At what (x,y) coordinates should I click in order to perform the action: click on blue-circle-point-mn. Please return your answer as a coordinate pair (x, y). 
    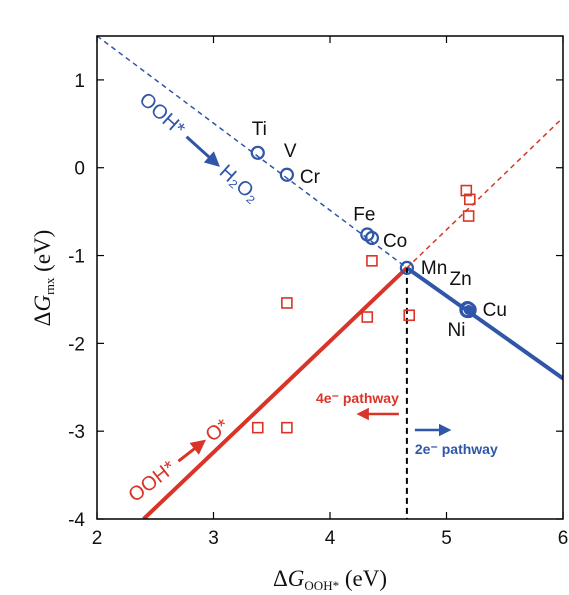
    Looking at the image, I should click on (406, 267).